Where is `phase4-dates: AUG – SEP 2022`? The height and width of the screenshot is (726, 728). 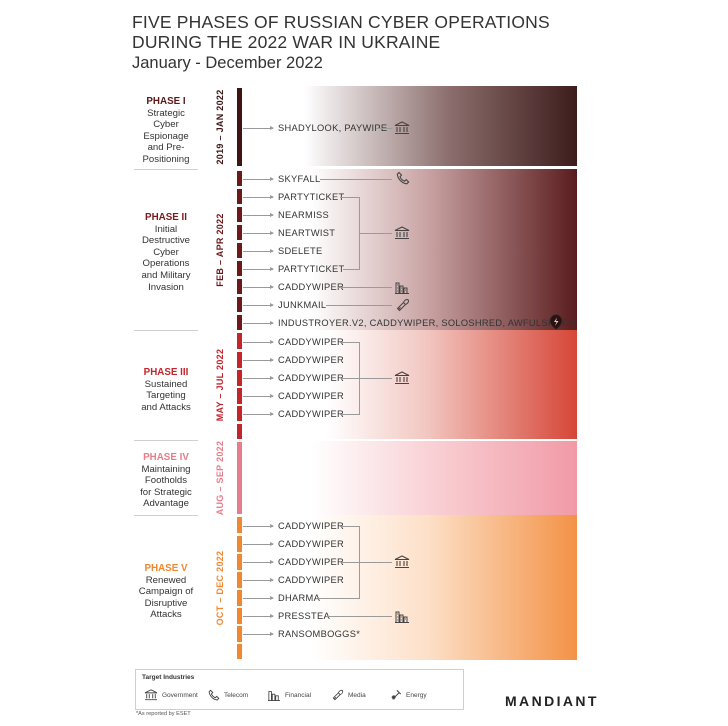
phase4-dates: AUG – SEP 2022 is located at coordinates (220, 478).